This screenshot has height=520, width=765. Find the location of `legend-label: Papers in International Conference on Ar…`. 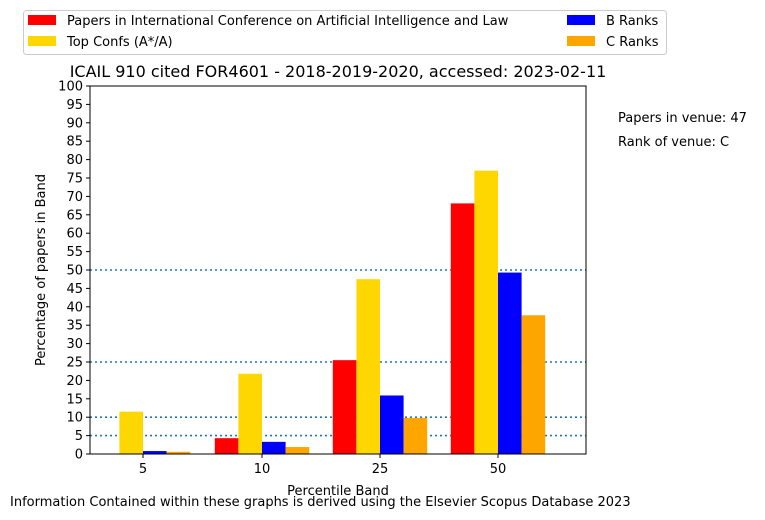

legend-label: Papers in International Conference on Ar… is located at coordinates (288, 21).